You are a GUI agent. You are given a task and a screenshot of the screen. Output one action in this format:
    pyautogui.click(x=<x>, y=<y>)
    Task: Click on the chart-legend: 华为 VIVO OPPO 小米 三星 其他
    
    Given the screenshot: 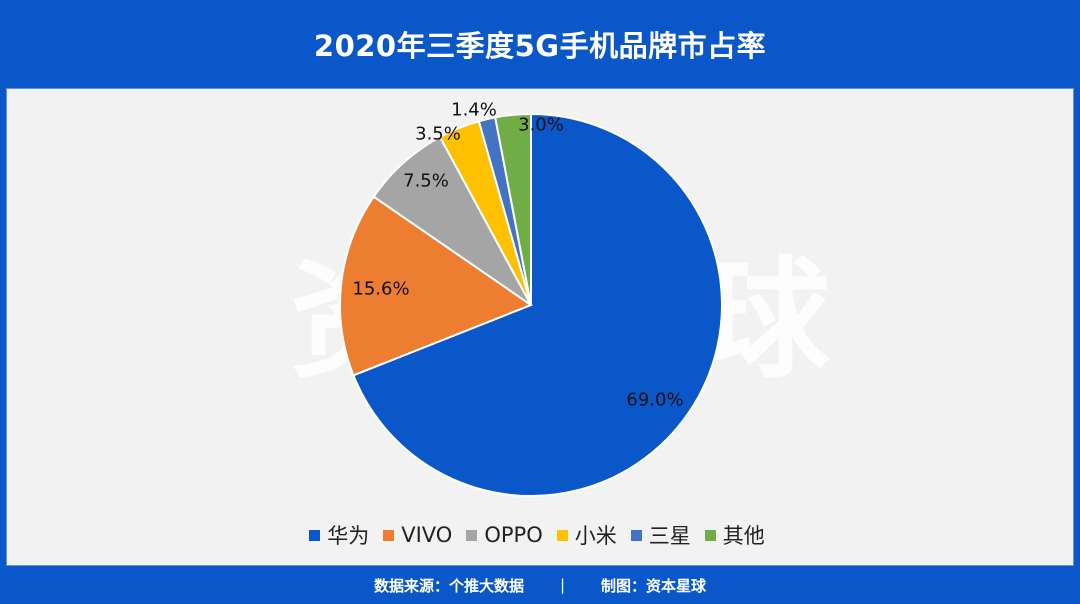 What is the action you would take?
    pyautogui.click(x=540, y=535)
    